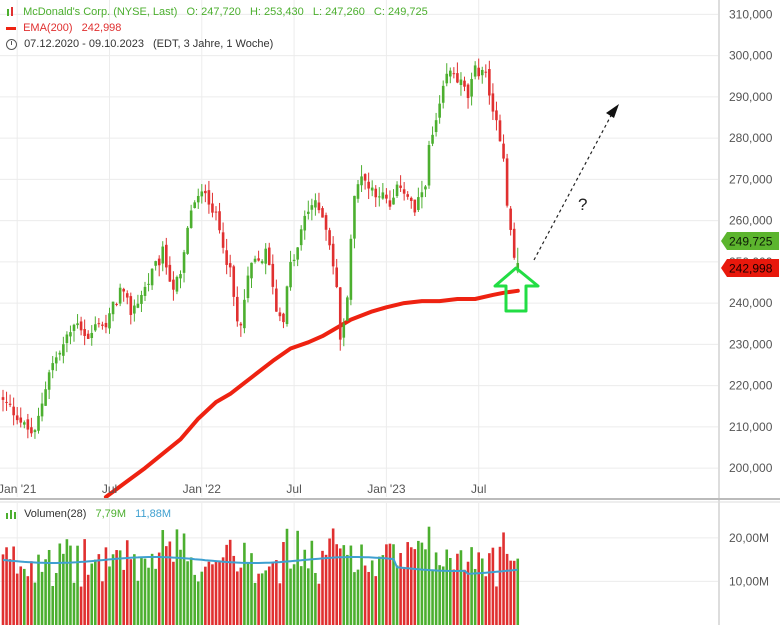  I want to click on volume-tick-label: 10,00M, so click(749, 581).